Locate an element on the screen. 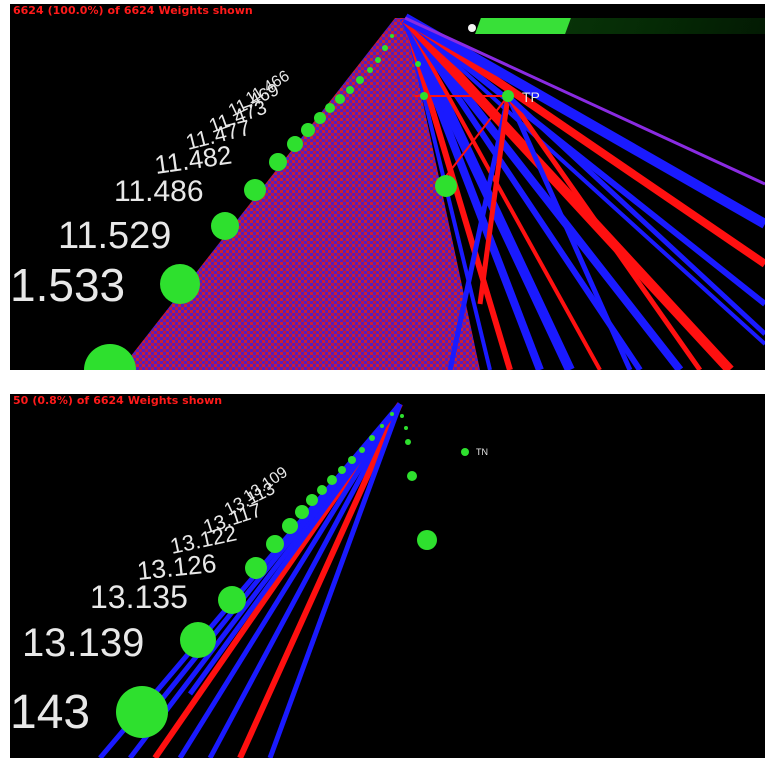 Image resolution: width=766 pixels, height=761 pixels. weights-status: 6624 (100.0%) of 6624 Weights shown is located at coordinates (135, 10).